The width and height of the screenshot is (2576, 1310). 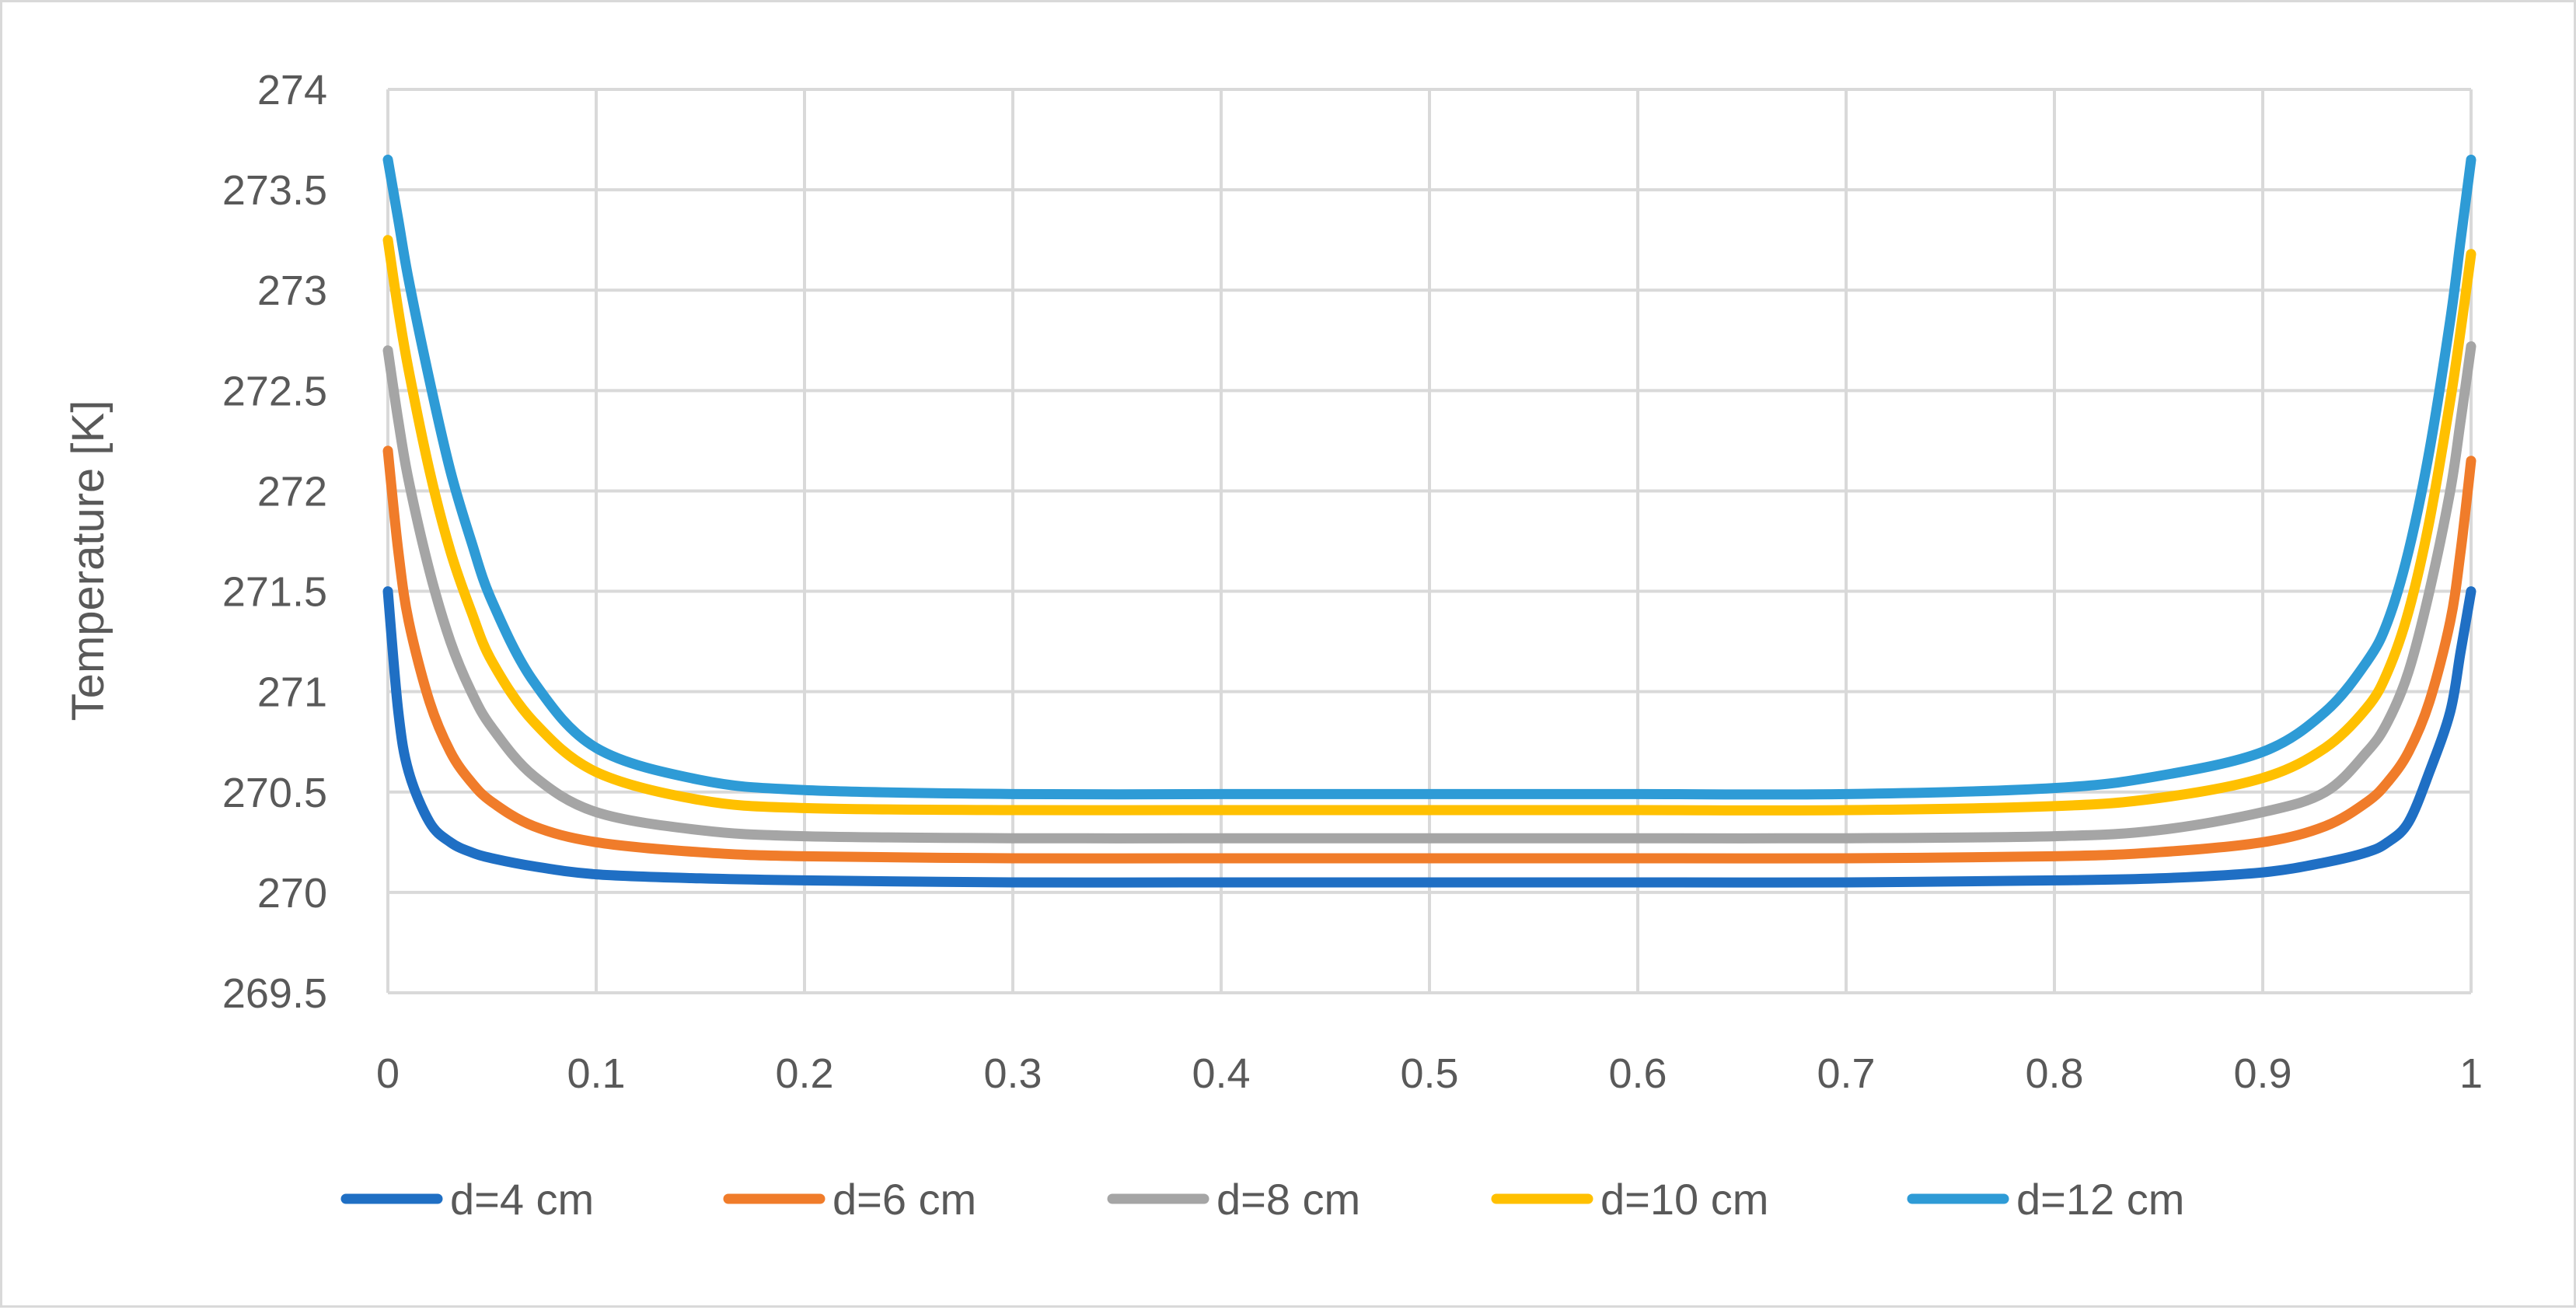 I want to click on x-tick-label: 0.8, so click(x=2054, y=1073).